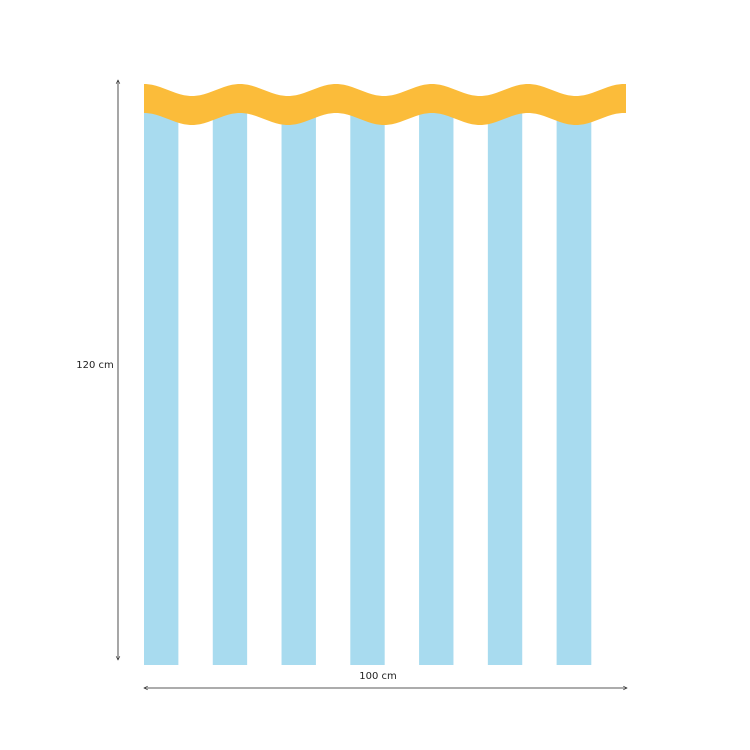  I want to click on valance, so click(385, 104).